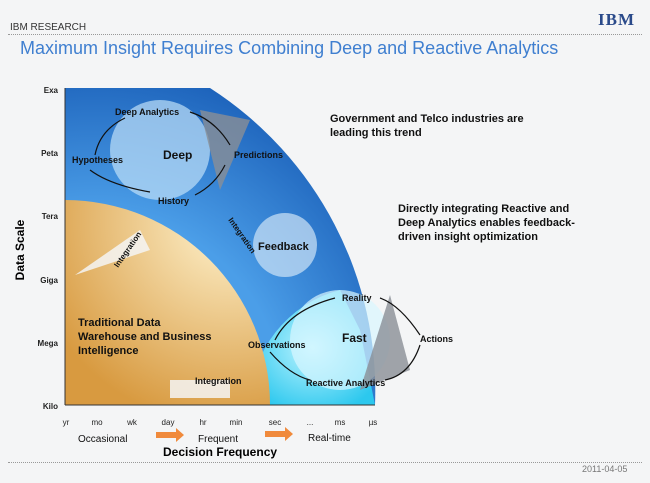  Describe the element at coordinates (325, 462) in the screenshot. I see `footer-divider` at that location.